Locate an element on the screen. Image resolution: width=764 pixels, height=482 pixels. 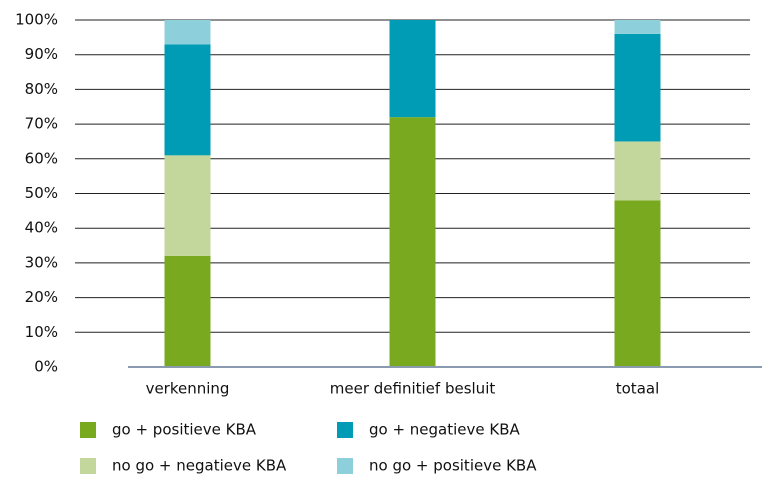
legend-label: go + negatieve KBA is located at coordinates (445, 430).